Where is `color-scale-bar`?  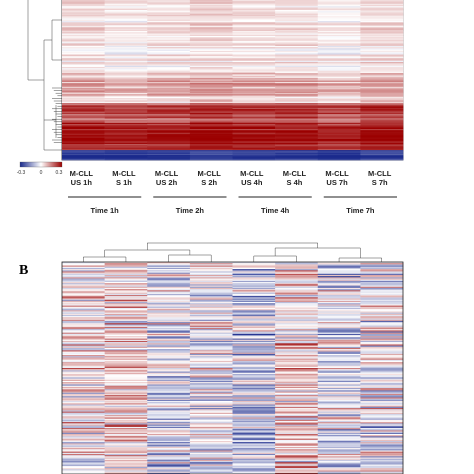
color-scale-bar is located at coordinates (41, 164).